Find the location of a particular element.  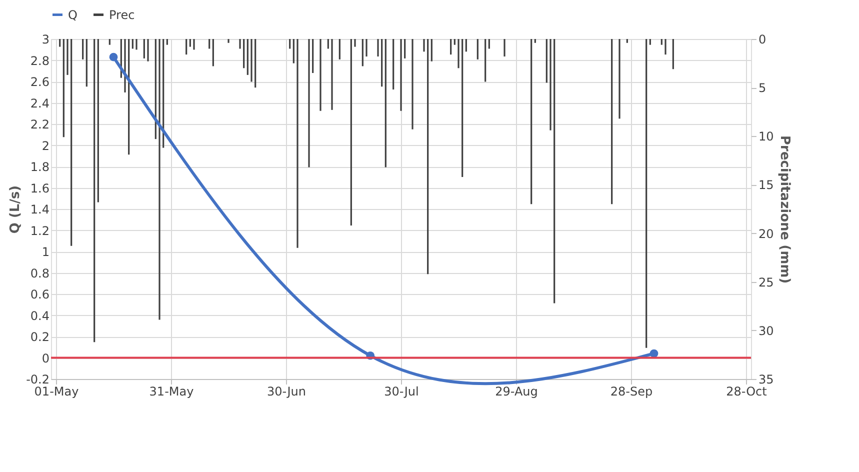

y-tick-label: -0.2 is located at coordinates (38, 379).